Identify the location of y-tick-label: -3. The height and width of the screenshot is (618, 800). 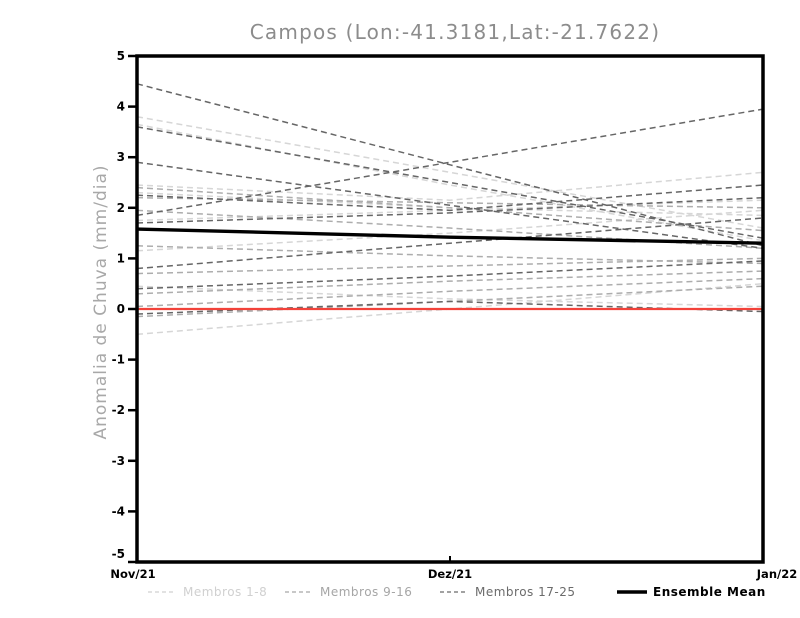
(118, 461).